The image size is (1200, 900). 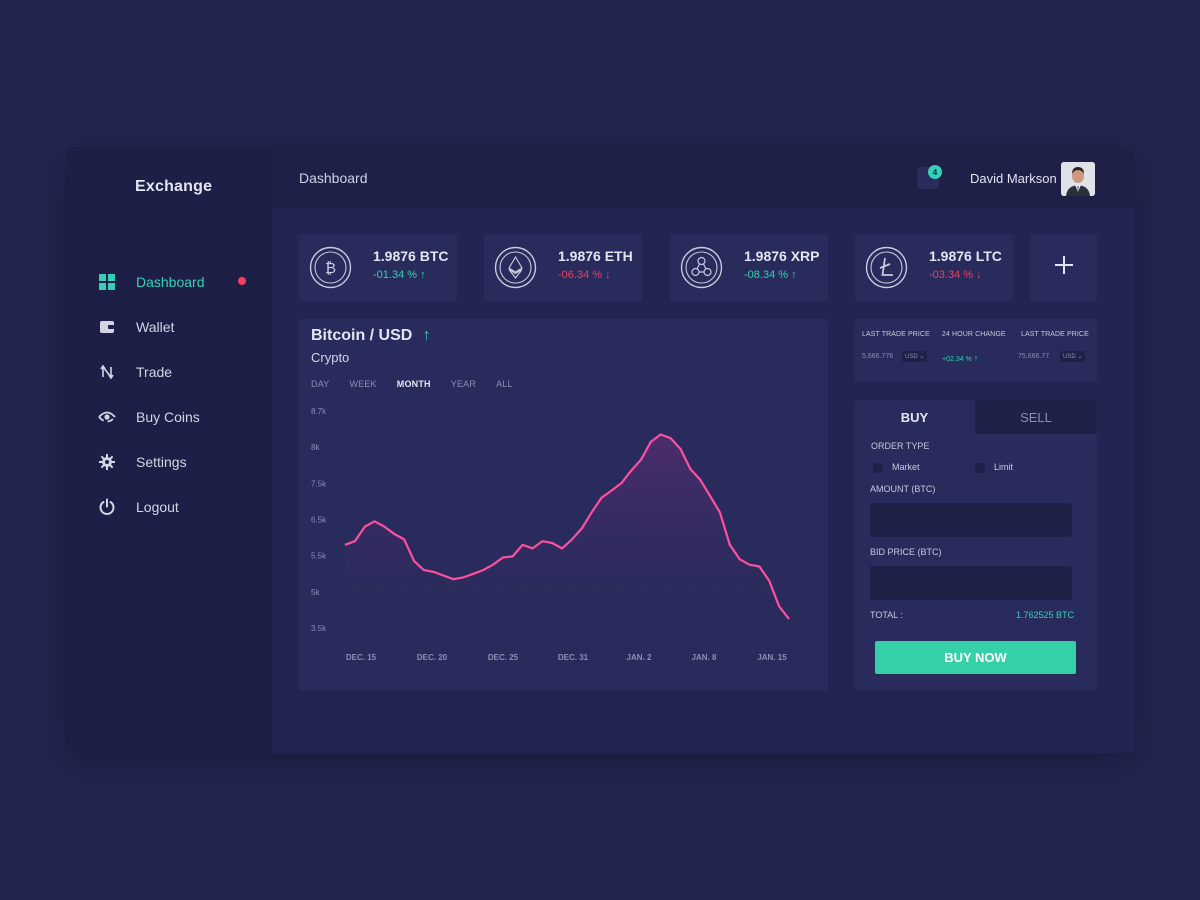 I want to click on stat-last-trade-value: 5,666.776, so click(x=878, y=356).